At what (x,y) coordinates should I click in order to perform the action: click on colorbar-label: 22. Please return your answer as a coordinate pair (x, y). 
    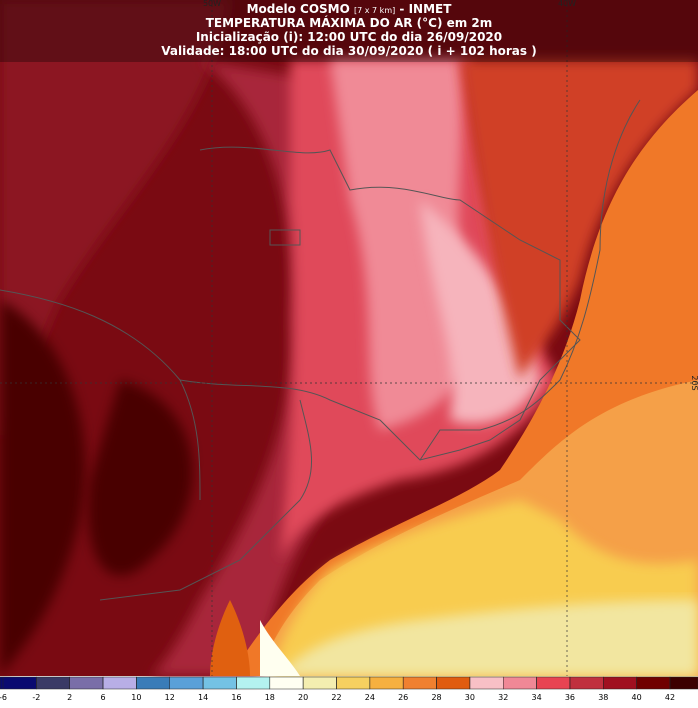
    Looking at the image, I should click on (336, 697).